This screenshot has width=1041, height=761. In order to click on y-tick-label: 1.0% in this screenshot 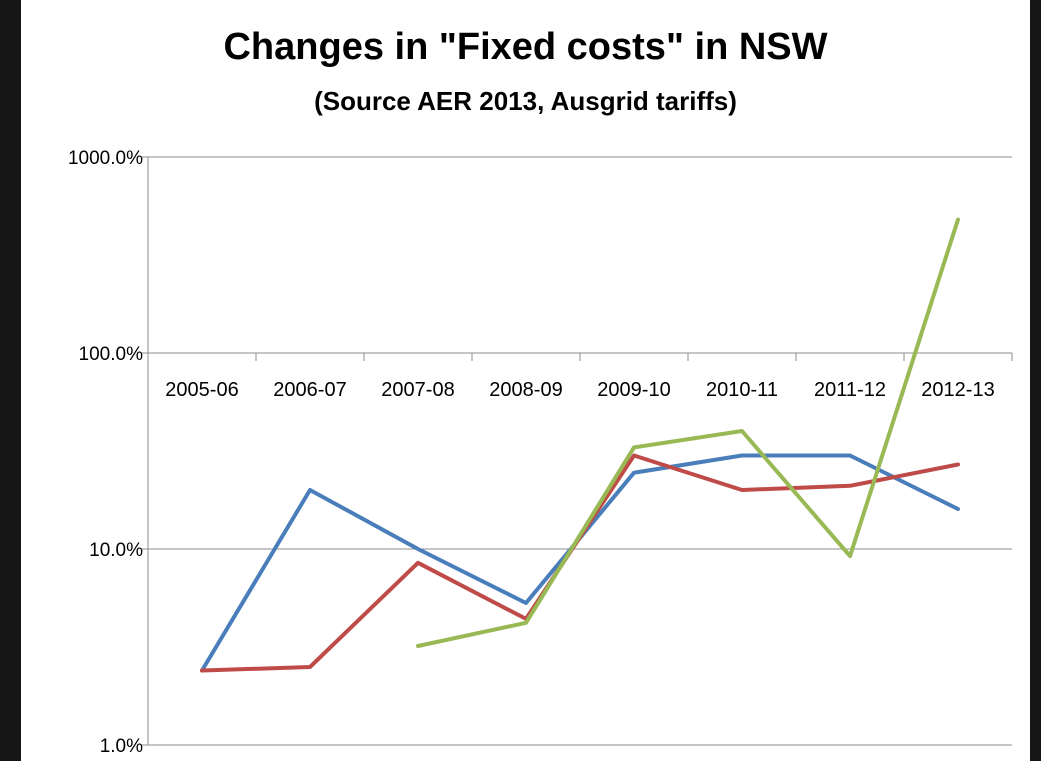, I will do `click(121, 746)`.